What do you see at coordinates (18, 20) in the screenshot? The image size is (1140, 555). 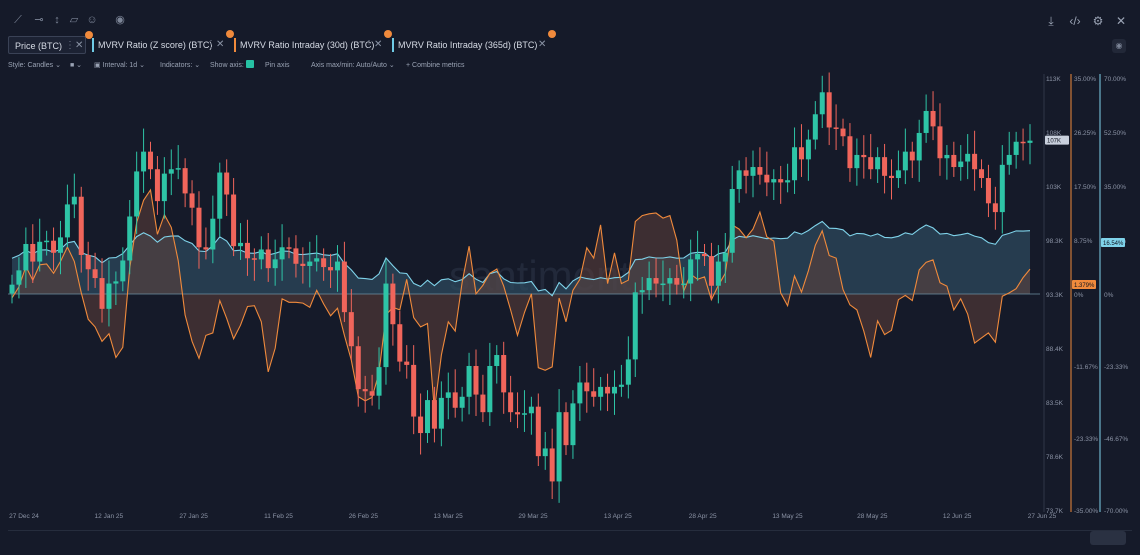 I see `line-tool-icon: ⟋` at bounding box center [18, 20].